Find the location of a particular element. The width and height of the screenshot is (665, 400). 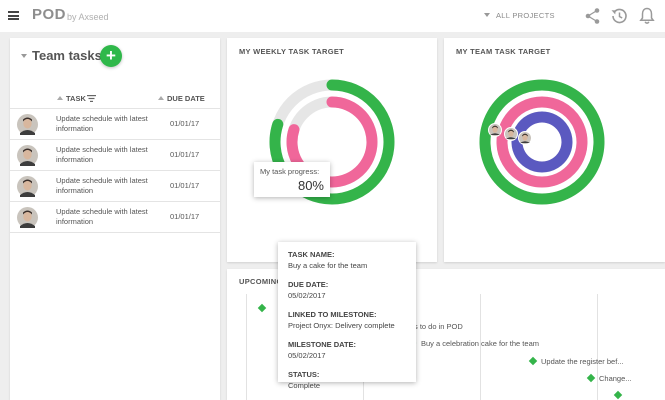

task-name-label: TASK NAME: is located at coordinates (311, 254).